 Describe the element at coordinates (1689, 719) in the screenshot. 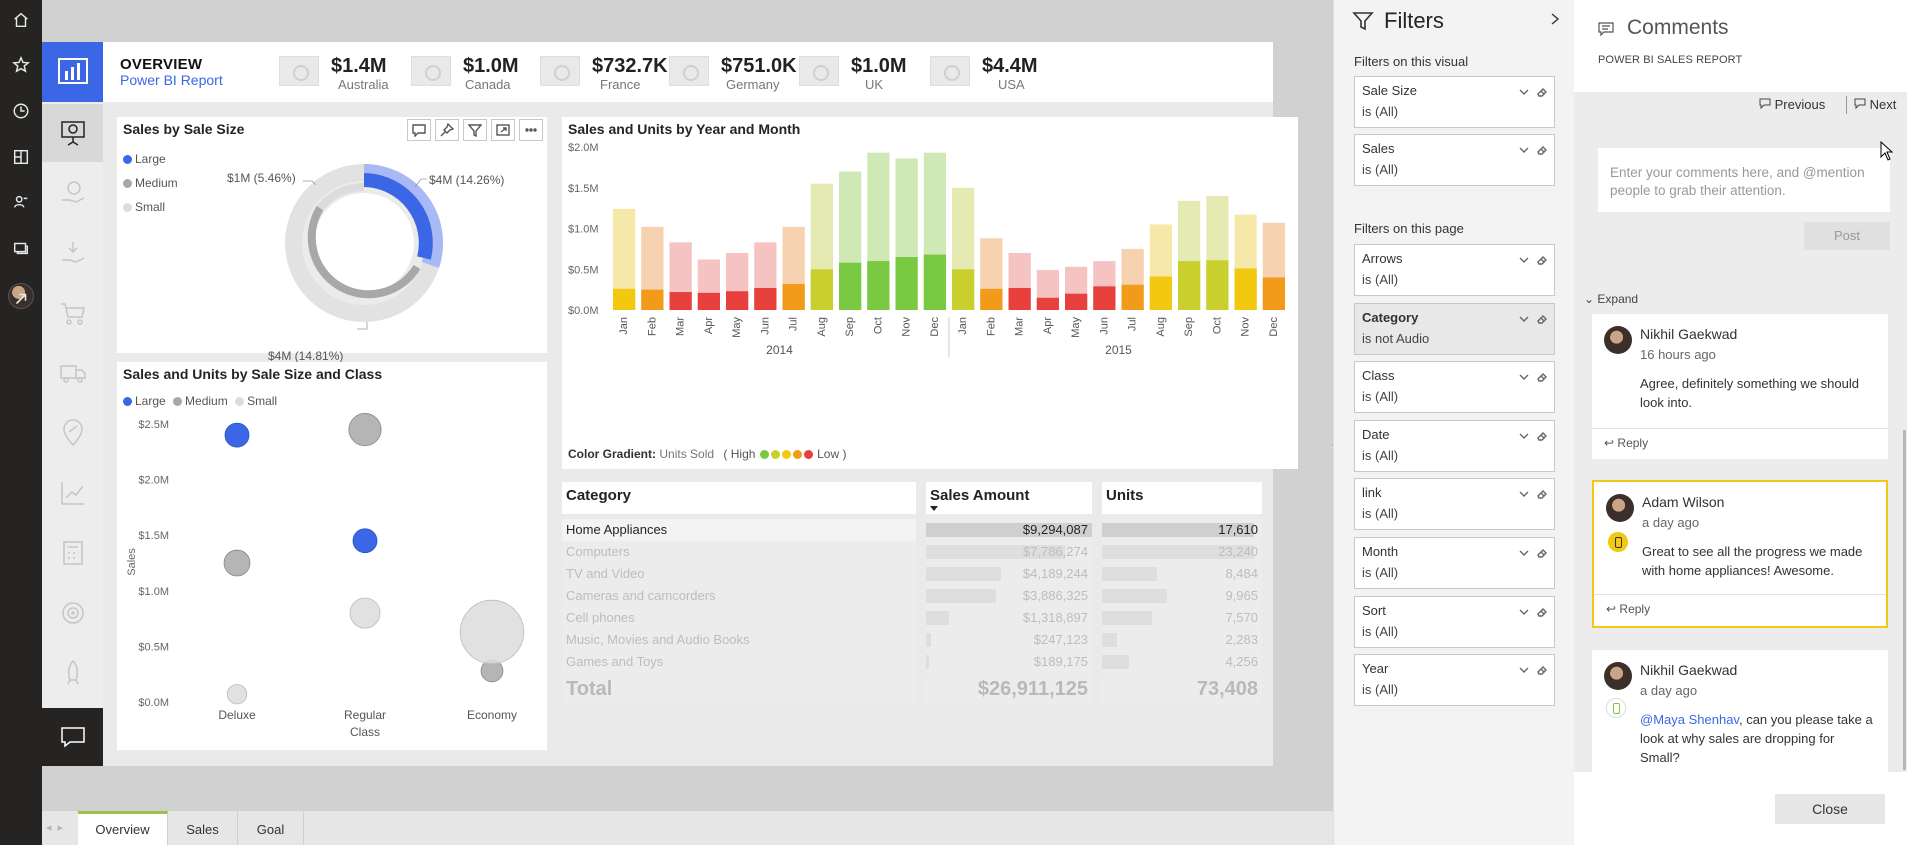

I see `mention-link: @Maya Shenhav` at that location.